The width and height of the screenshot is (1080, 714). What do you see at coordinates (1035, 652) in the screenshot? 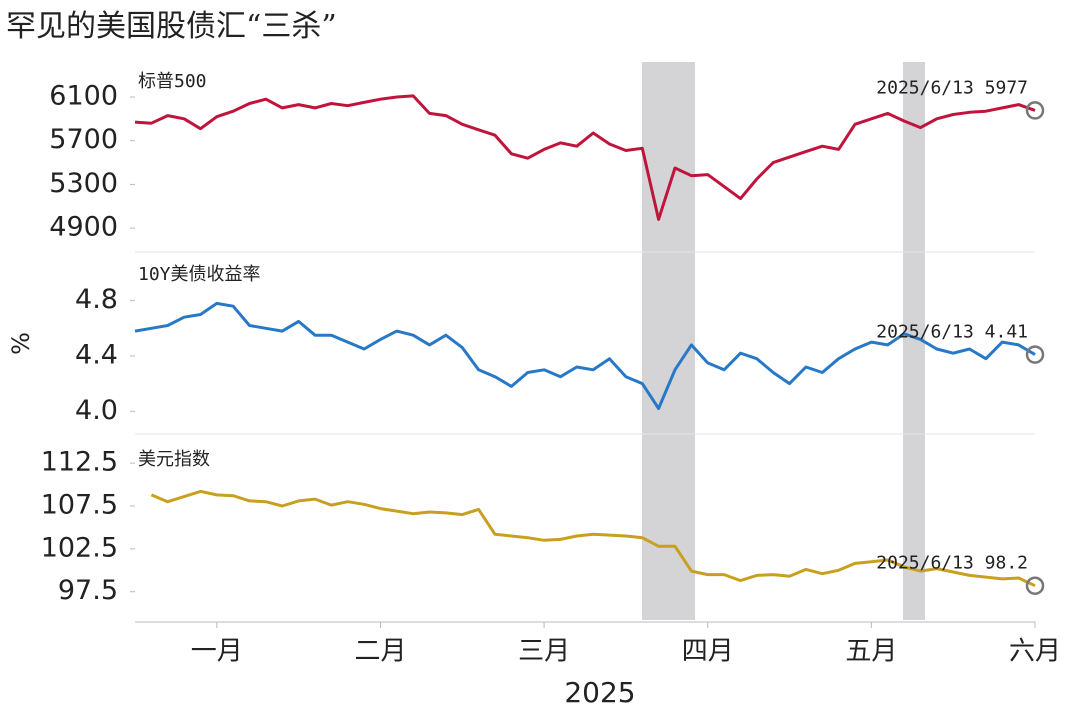
I see `x-tick-label: 六月` at bounding box center [1035, 652].